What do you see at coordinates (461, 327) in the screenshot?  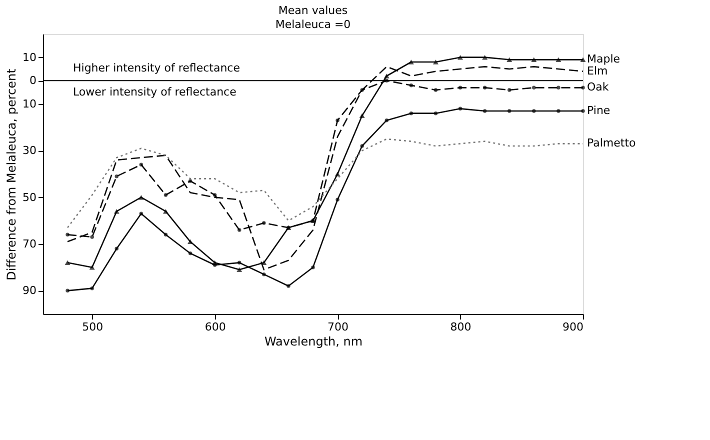 I see `x-tick-label: 800` at bounding box center [461, 327].